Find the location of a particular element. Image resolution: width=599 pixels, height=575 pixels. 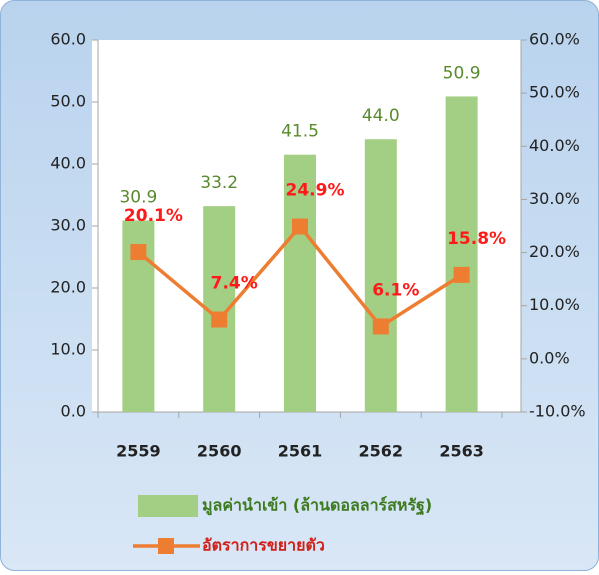

y2-tick-label: 10.0% is located at coordinates (554, 304).